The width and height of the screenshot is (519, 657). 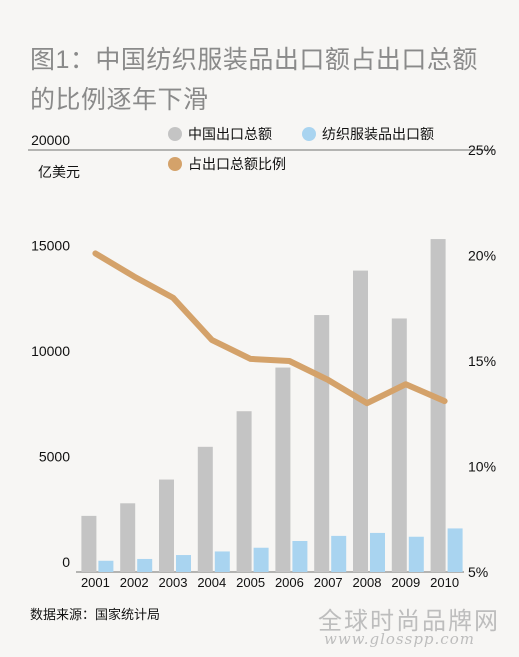 I want to click on x-tick-label: 2004, so click(x=211, y=582).